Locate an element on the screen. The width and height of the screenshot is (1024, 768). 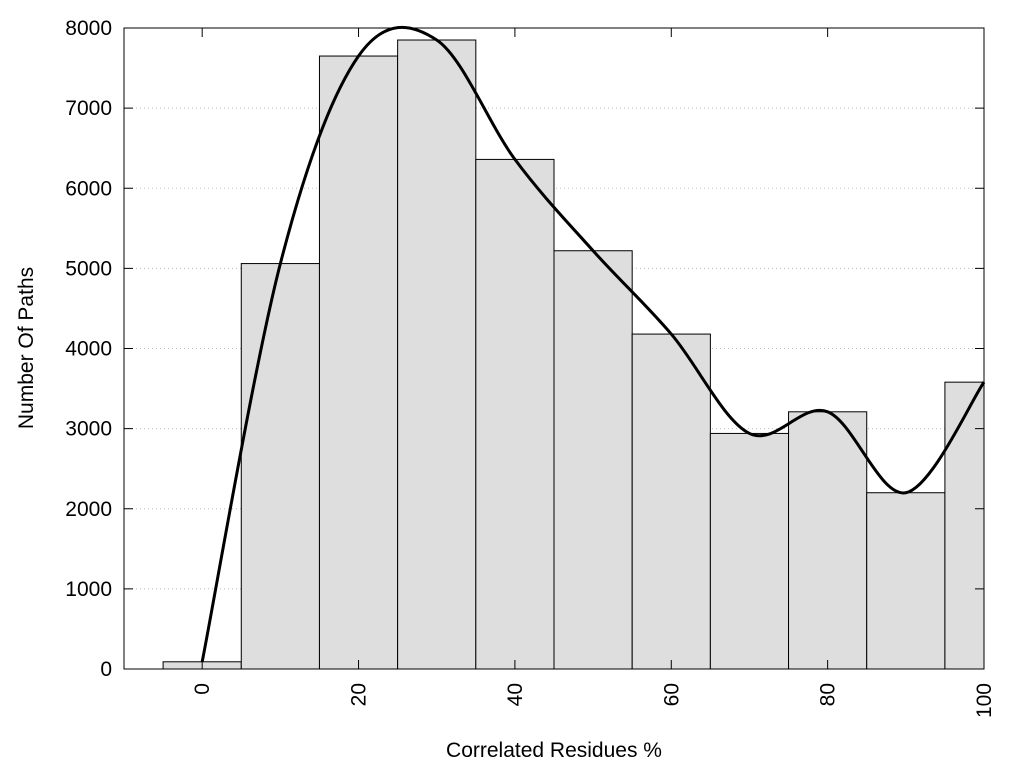
y-tick-label: 2000 is located at coordinates (88, 509).